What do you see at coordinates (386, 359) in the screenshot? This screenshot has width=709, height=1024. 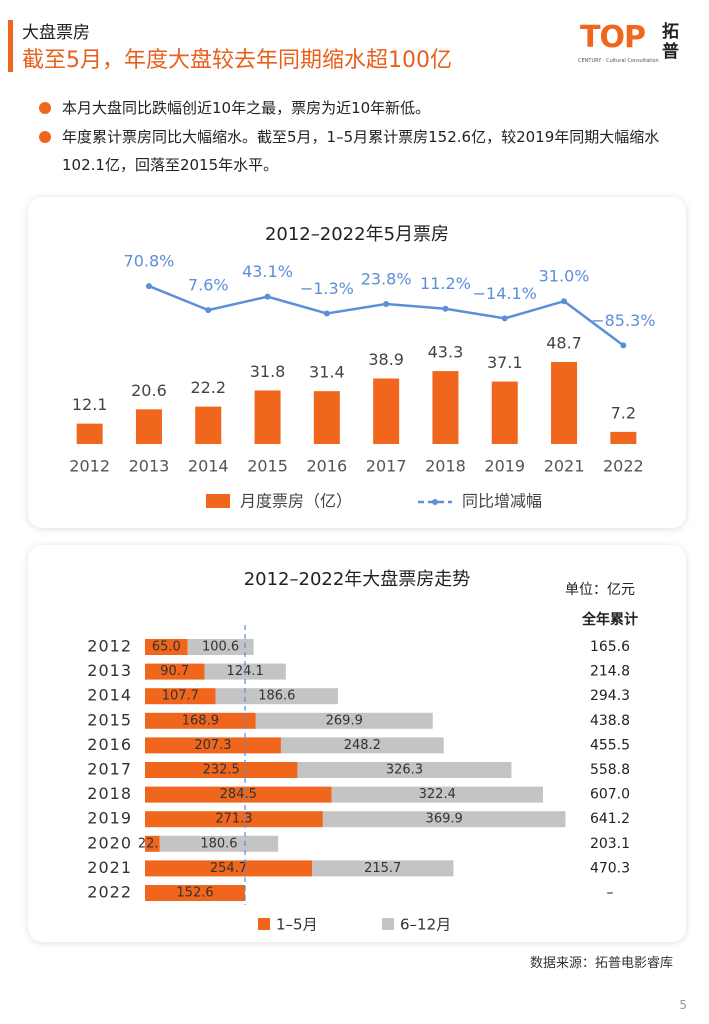 I see `data-label: 38.9` at bounding box center [386, 359].